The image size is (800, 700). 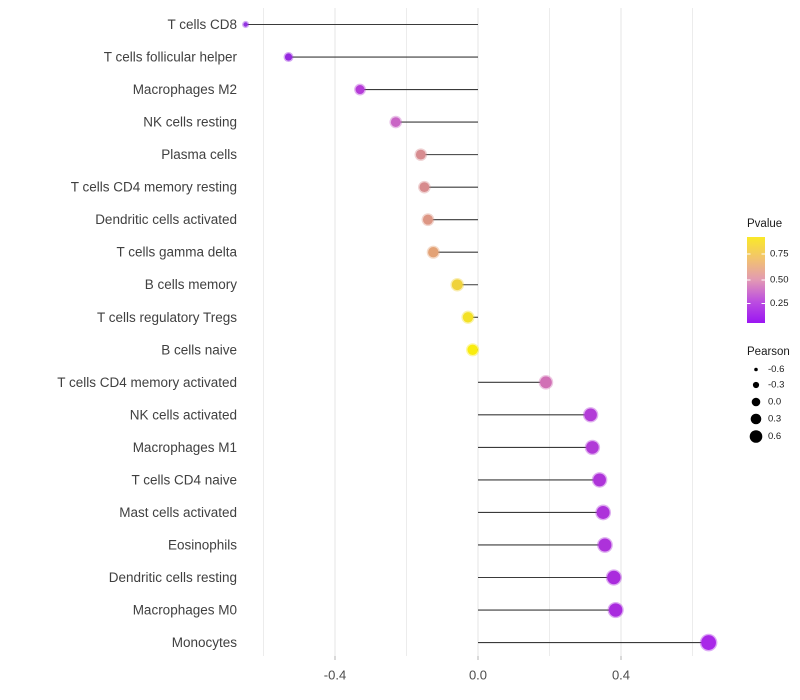 What do you see at coordinates (776, 385) in the screenshot?
I see `pearson-size-label: -0.3` at bounding box center [776, 385].